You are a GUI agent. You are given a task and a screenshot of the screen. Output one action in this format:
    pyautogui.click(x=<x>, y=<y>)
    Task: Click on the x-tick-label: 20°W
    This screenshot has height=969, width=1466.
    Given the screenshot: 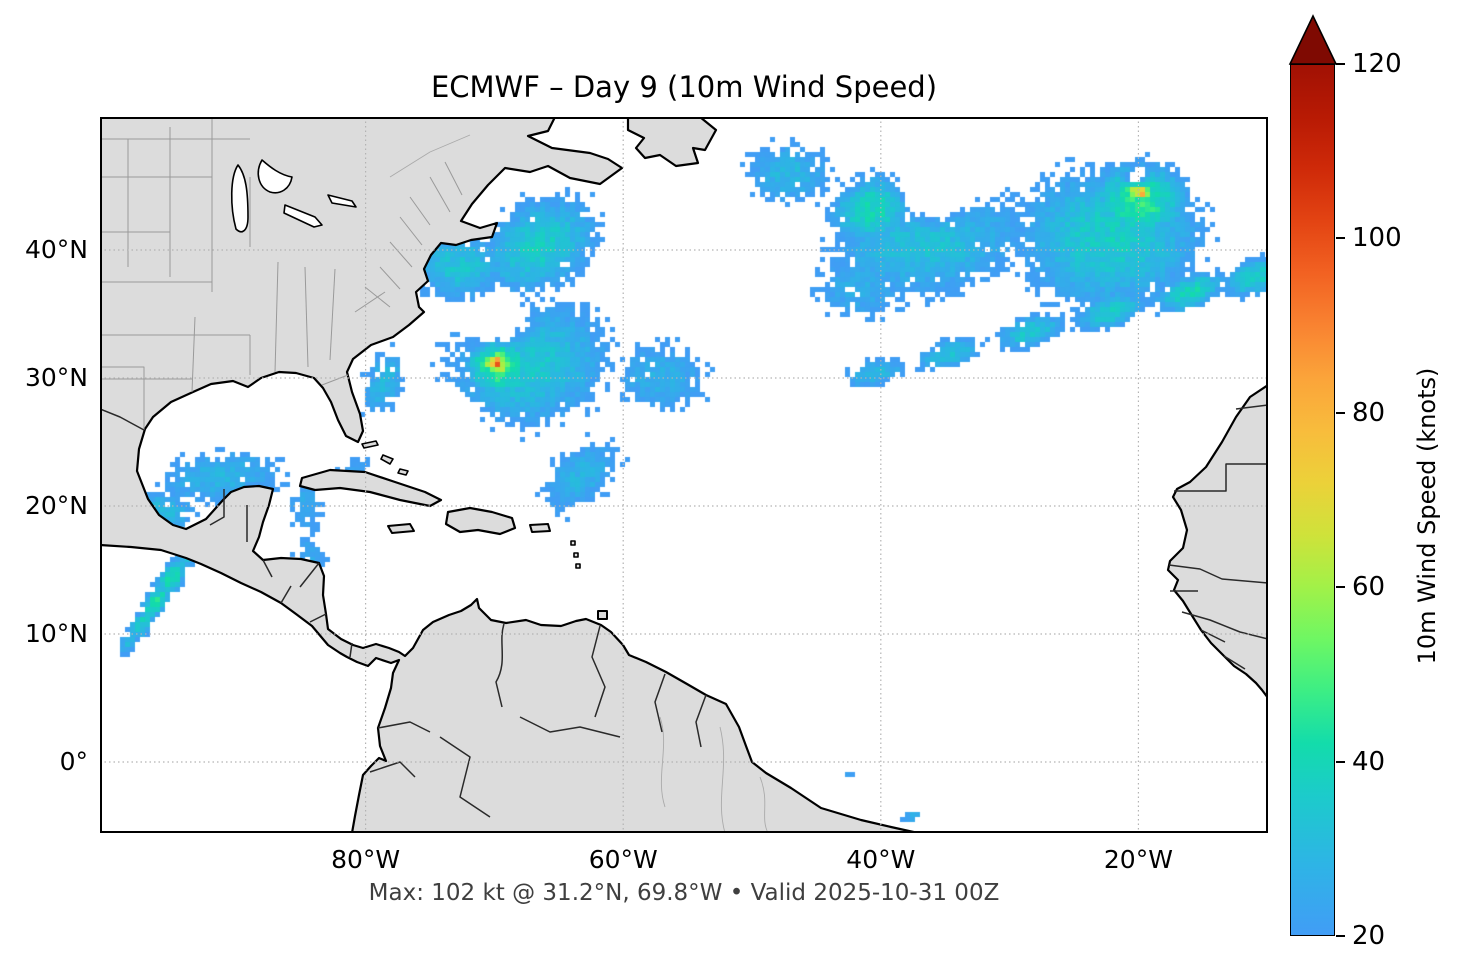 What is the action you would take?
    pyautogui.click(x=1138, y=859)
    